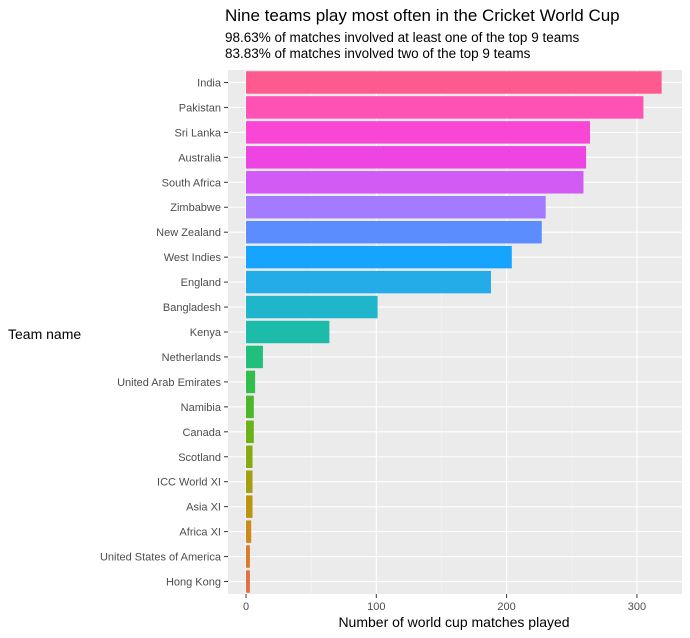 The height and width of the screenshot is (638, 690). I want to click on y-tick-label: United States of America, so click(161, 558).